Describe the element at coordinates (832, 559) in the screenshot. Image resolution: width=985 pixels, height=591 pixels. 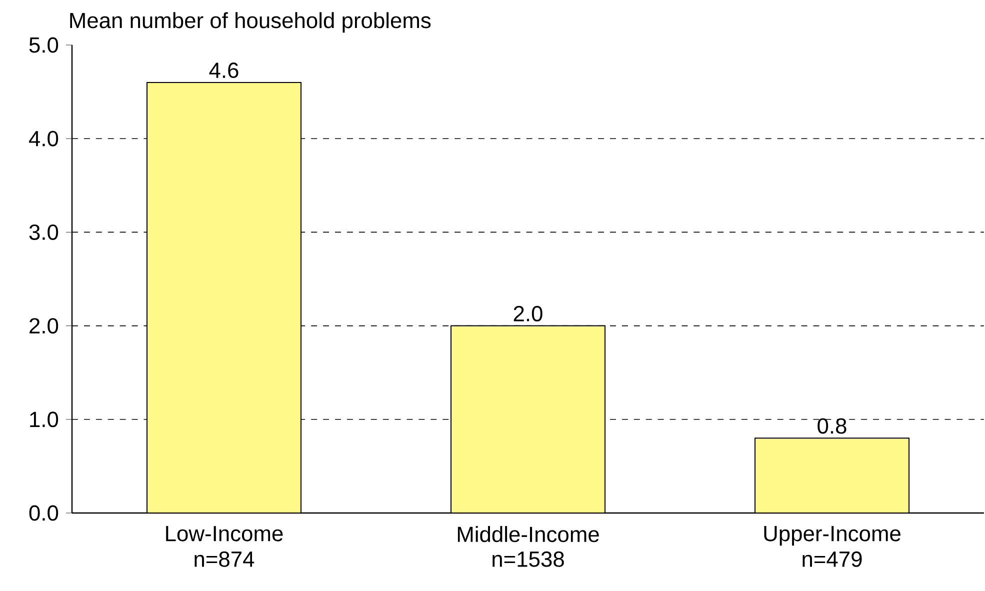
I see `text: n=479` at that location.